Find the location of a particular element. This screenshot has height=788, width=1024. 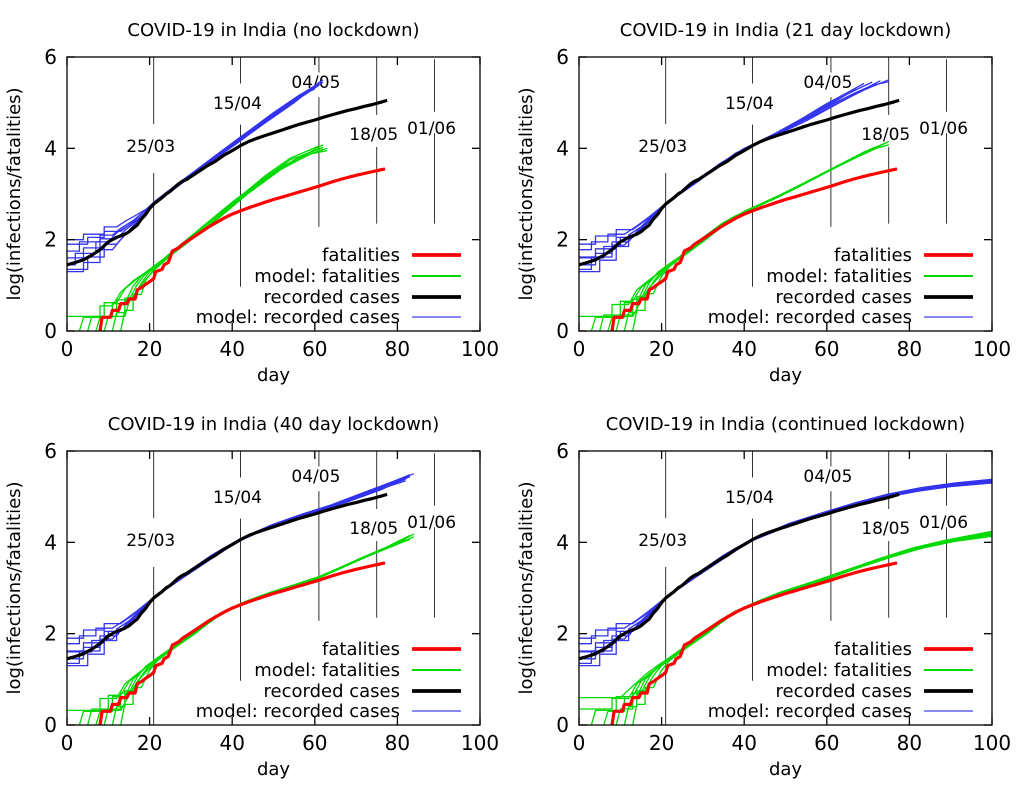

chart-title: COVID-19 in India (40 day lockdown) is located at coordinates (273, 424).